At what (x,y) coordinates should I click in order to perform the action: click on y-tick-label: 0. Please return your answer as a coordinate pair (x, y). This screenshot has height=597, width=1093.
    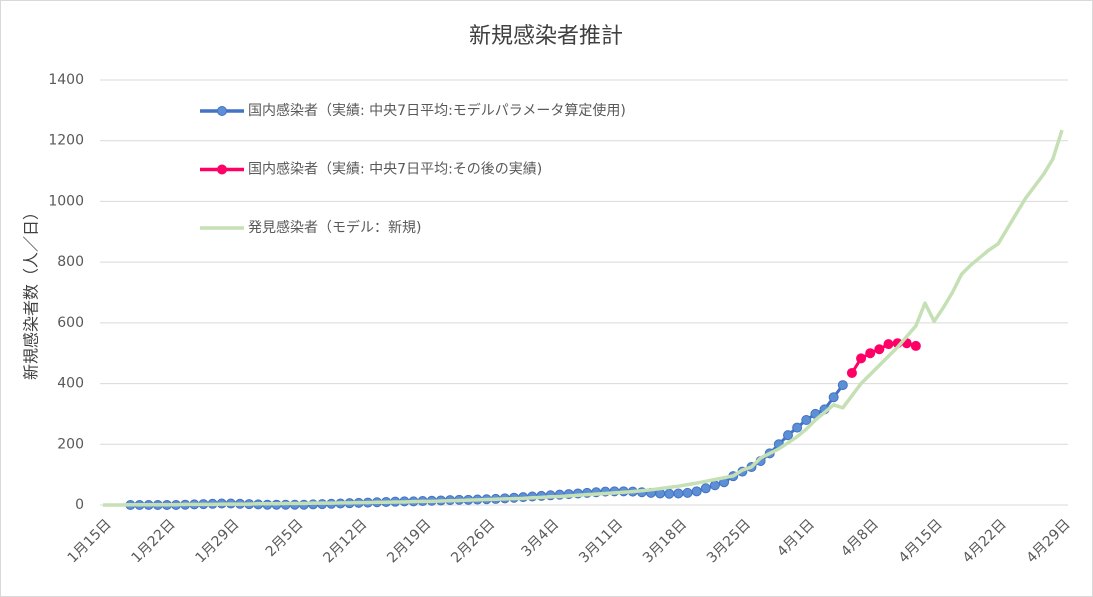
    Looking at the image, I should click on (79, 505).